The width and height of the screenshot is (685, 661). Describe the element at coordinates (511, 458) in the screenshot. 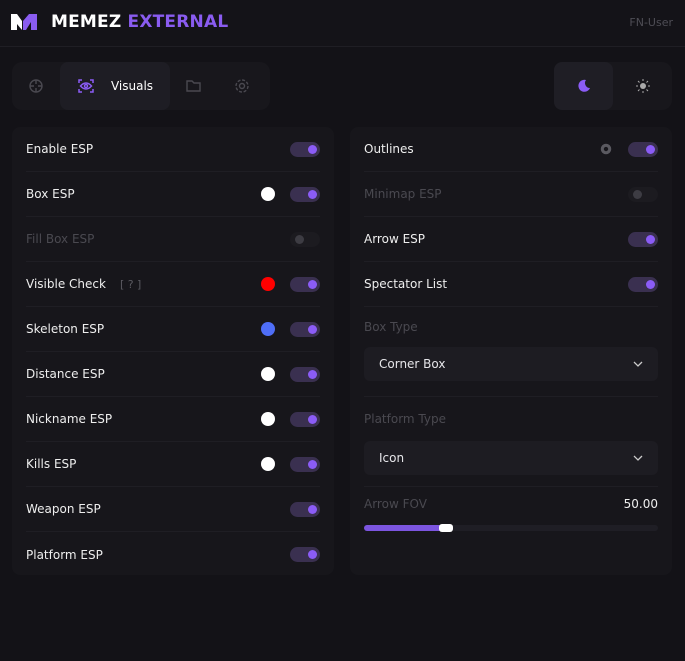

I see `platform-type-select: Icon` at that location.